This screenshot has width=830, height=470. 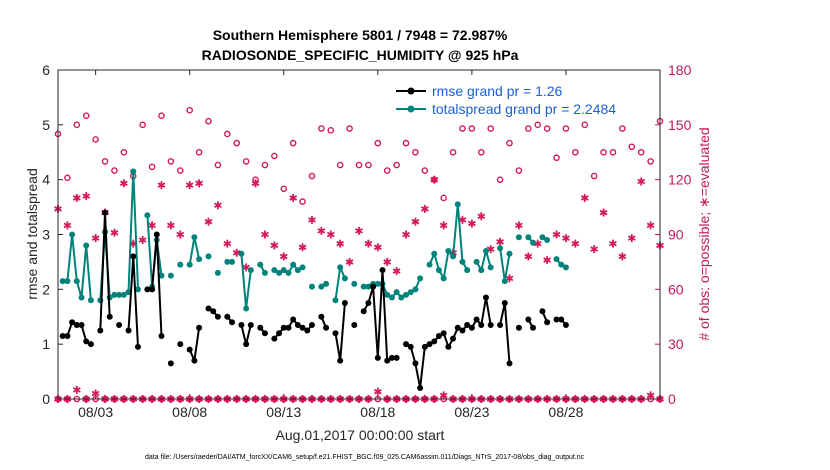 I want to click on x-tick-label: 08/18, so click(x=377, y=412).